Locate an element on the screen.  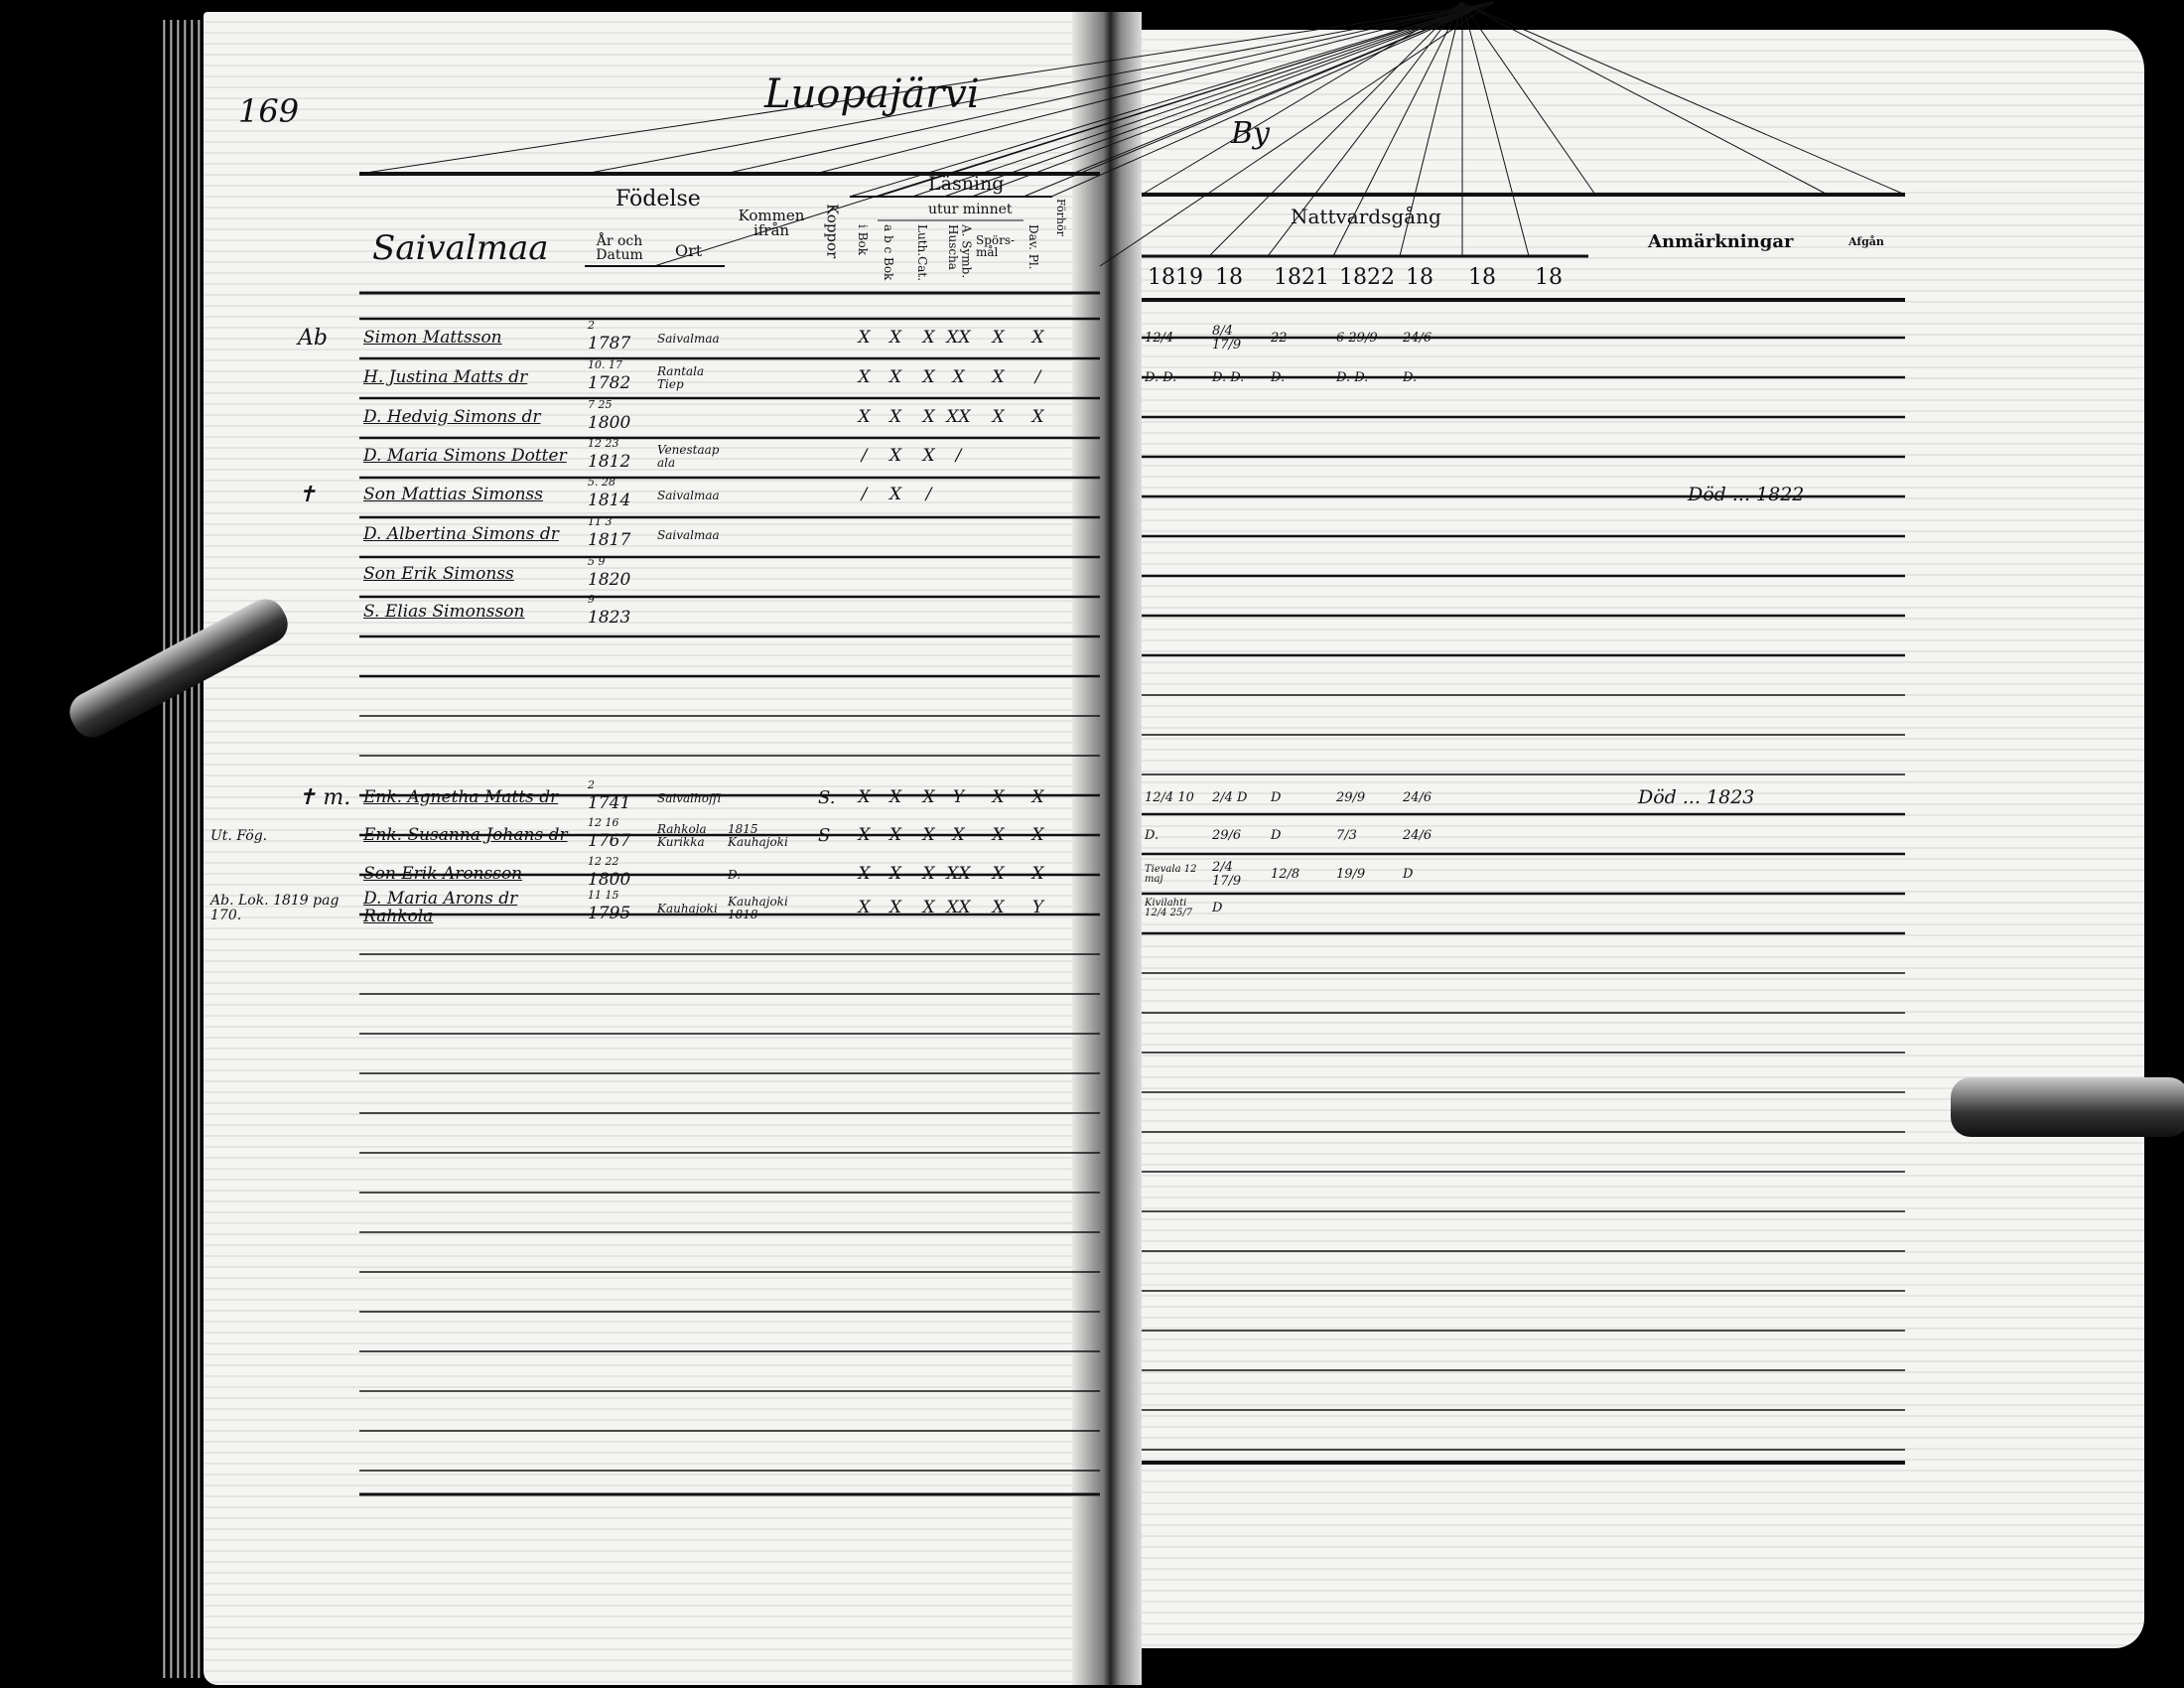
communion-year: 1822 is located at coordinates (1367, 278).